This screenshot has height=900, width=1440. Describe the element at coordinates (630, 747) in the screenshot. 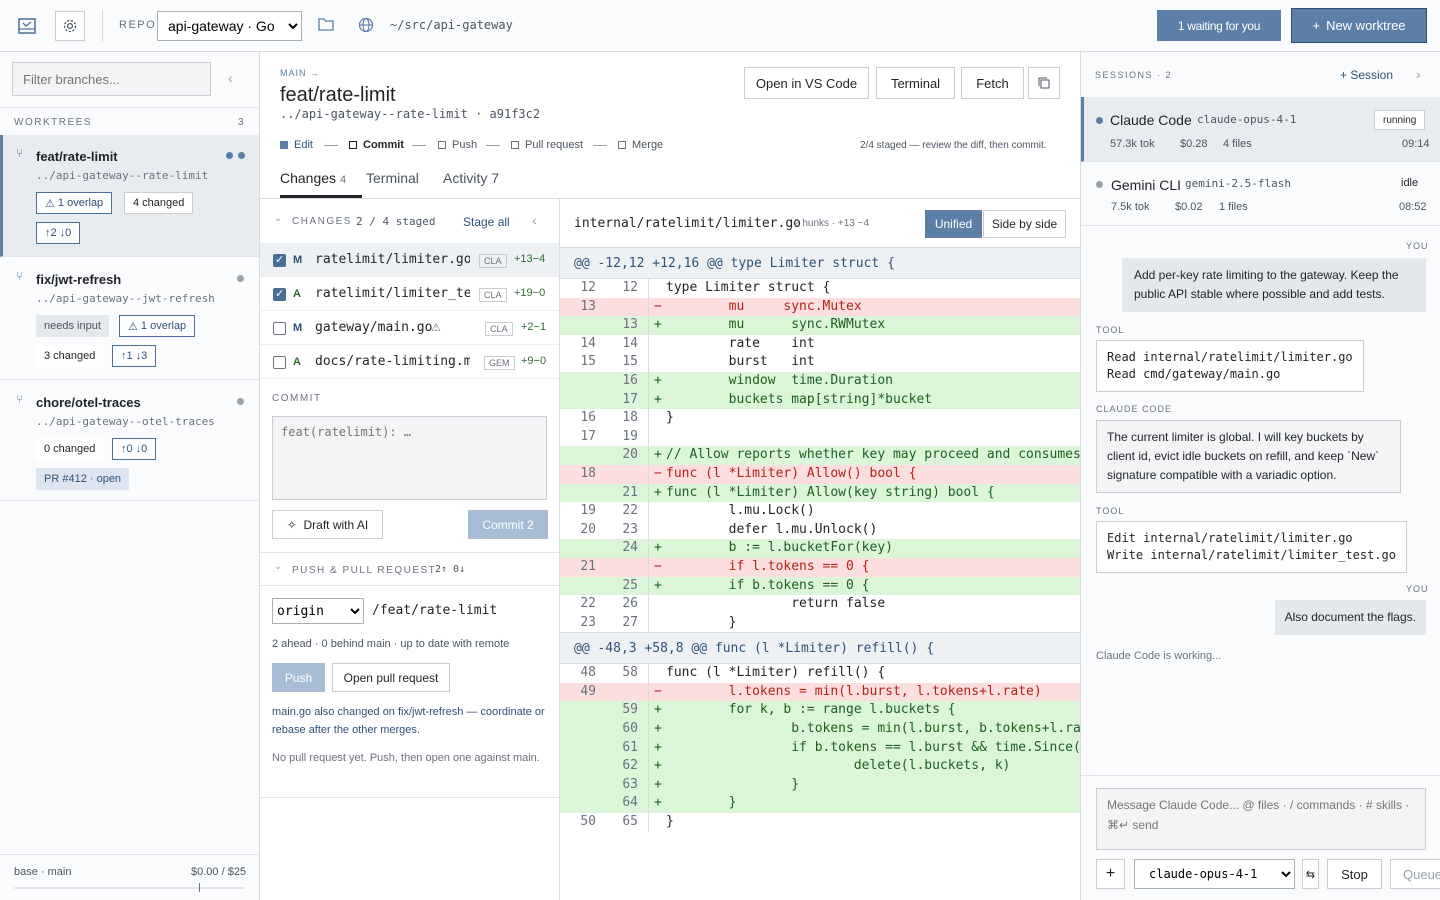

I see `new-line-number: 61` at that location.